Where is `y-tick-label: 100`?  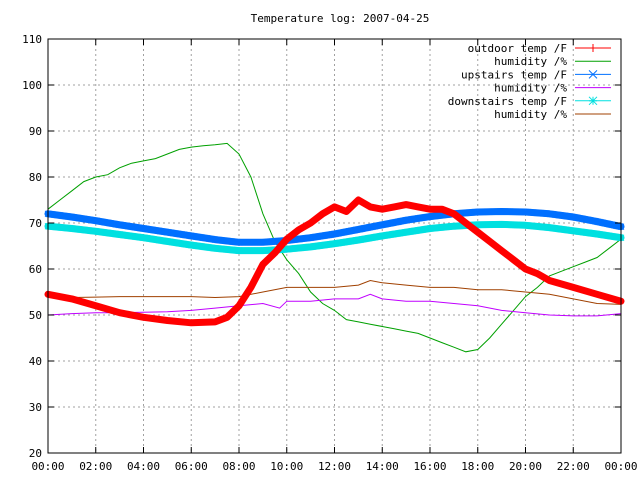 y-tick-label: 100 is located at coordinates (32, 85).